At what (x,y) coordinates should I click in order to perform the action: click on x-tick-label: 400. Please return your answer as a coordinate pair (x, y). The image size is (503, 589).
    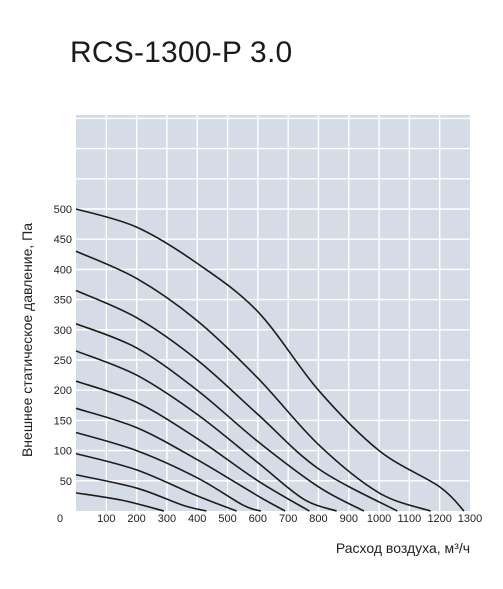
    Looking at the image, I should click on (197, 519).